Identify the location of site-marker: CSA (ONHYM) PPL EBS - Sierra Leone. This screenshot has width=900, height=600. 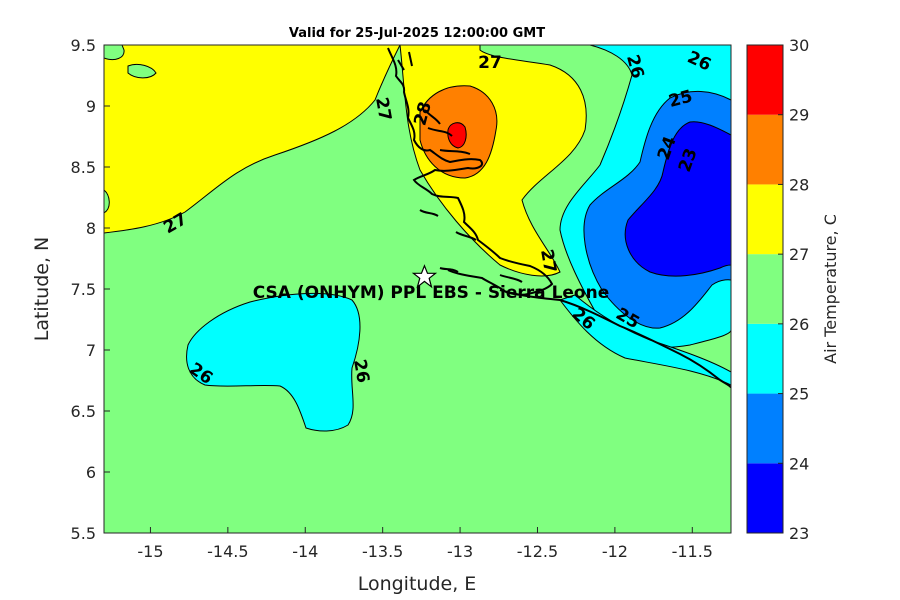
(431, 283).